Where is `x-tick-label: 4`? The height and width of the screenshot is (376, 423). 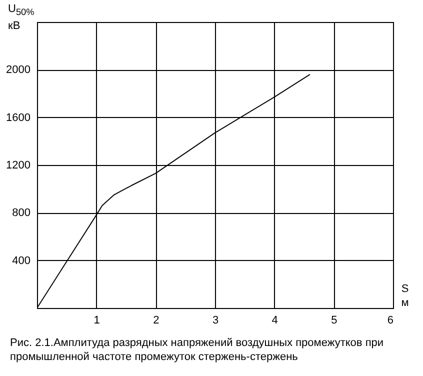 x-tick-label: 4 is located at coordinates (275, 320).